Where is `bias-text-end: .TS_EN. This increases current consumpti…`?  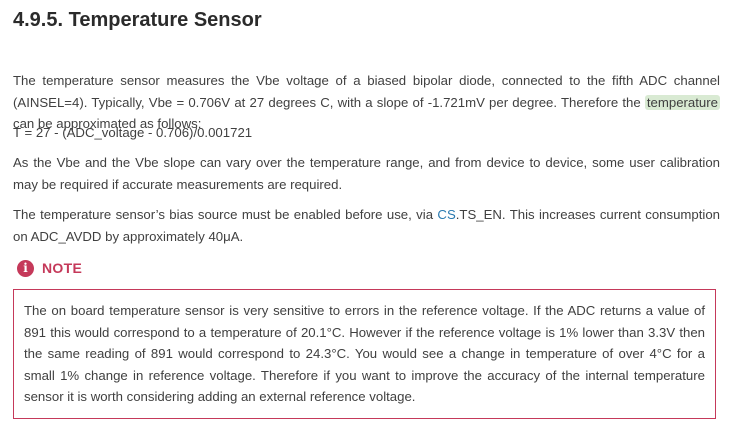 bias-text-end: .TS_EN. This increases current consumpti… is located at coordinates (367, 225).